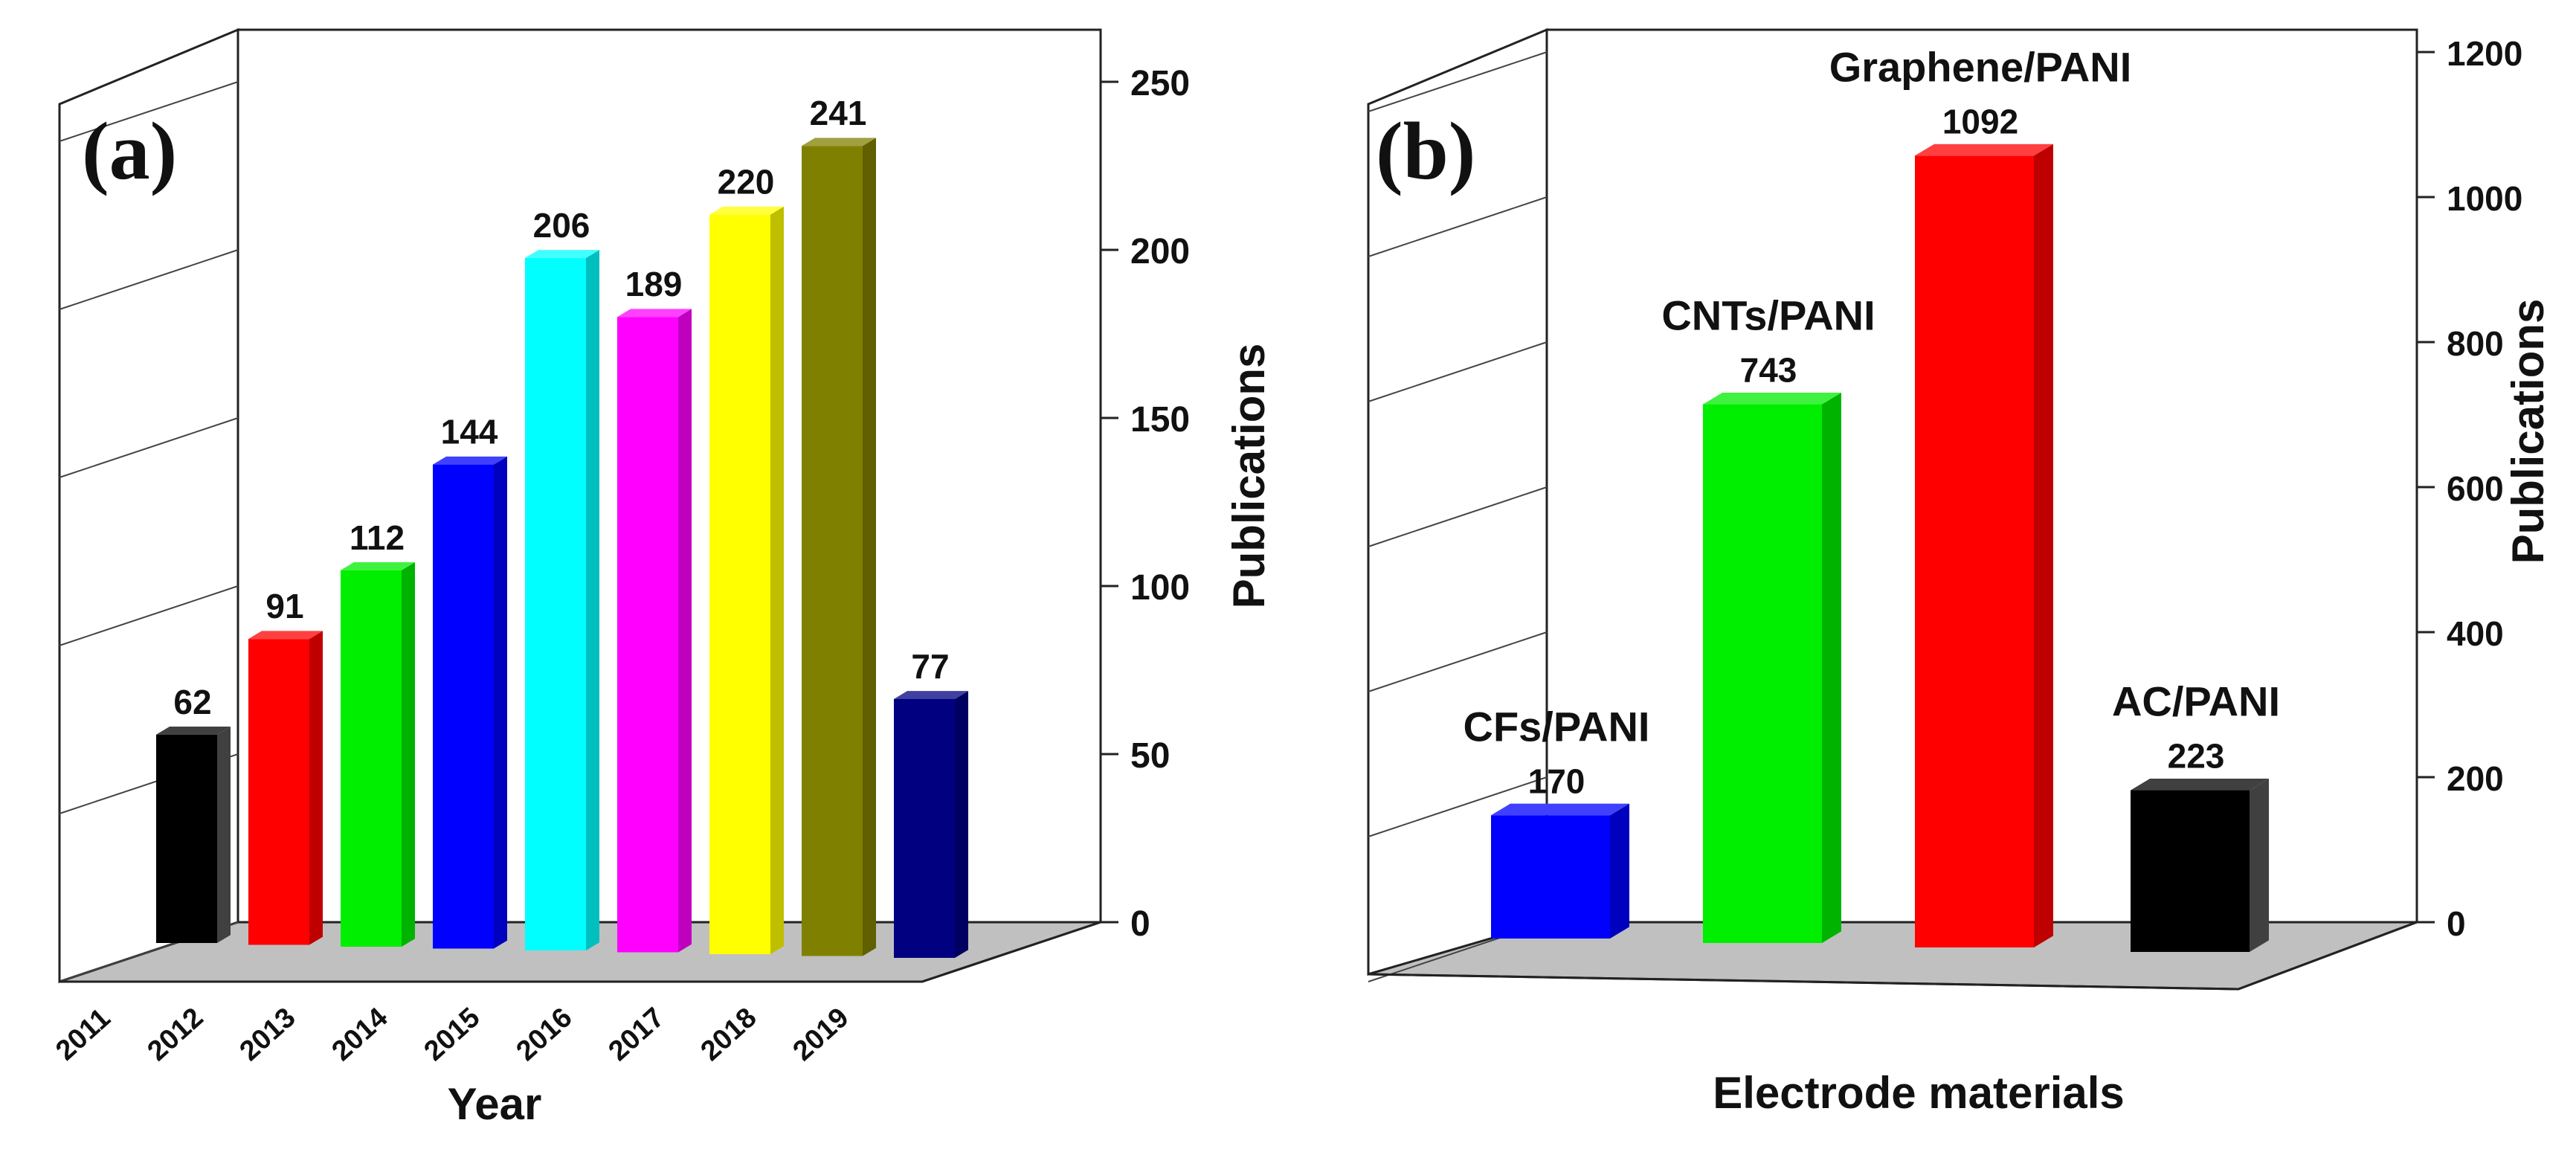 The width and height of the screenshot is (2576, 1149). What do you see at coordinates (469, 432) in the screenshot?
I see `panel-a-value-label: 144` at bounding box center [469, 432].